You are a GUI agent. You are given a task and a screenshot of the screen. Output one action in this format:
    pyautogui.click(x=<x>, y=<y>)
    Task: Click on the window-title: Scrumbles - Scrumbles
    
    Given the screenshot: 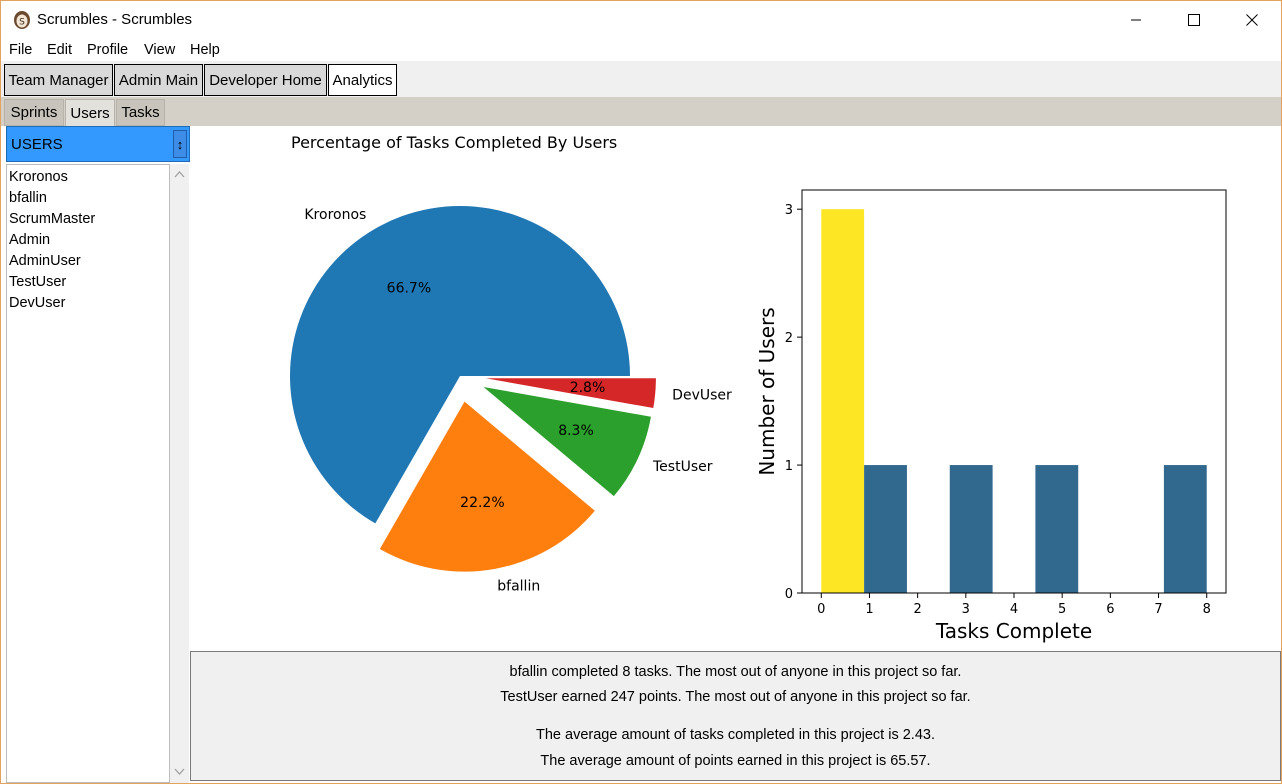 What is the action you would take?
    pyautogui.click(x=115, y=19)
    